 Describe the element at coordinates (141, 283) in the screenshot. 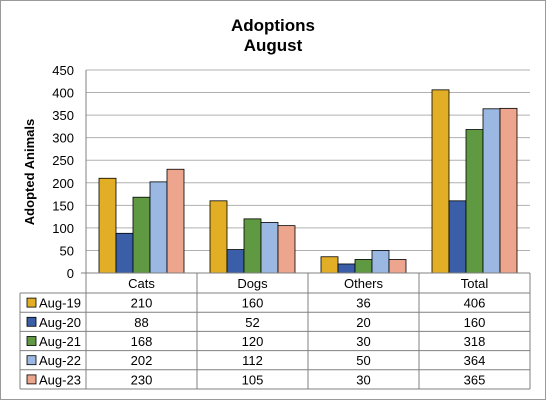

I see `category-label: Cats` at that location.